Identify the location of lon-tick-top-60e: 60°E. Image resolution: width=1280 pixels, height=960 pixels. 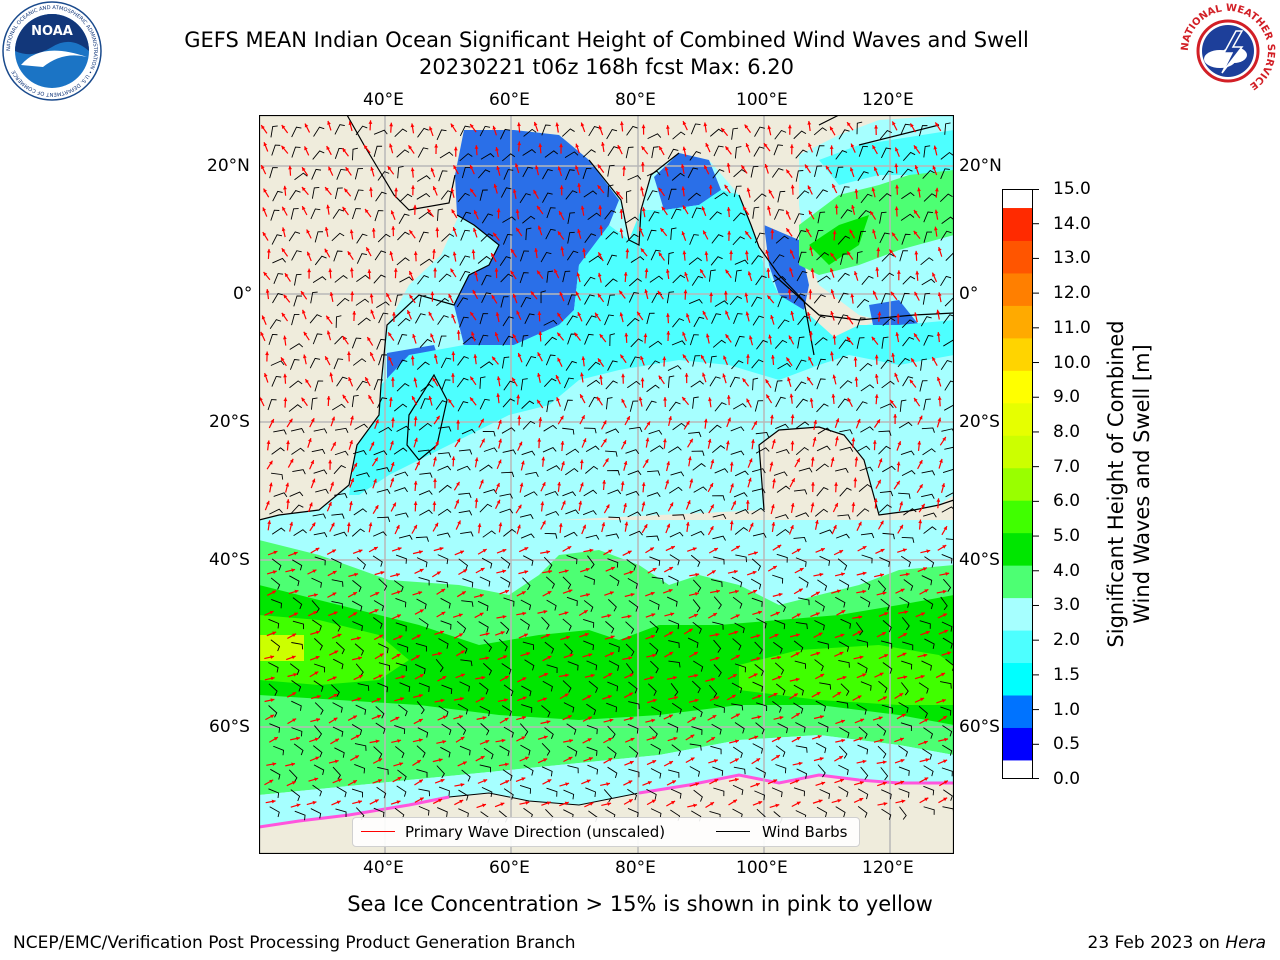
(509, 100).